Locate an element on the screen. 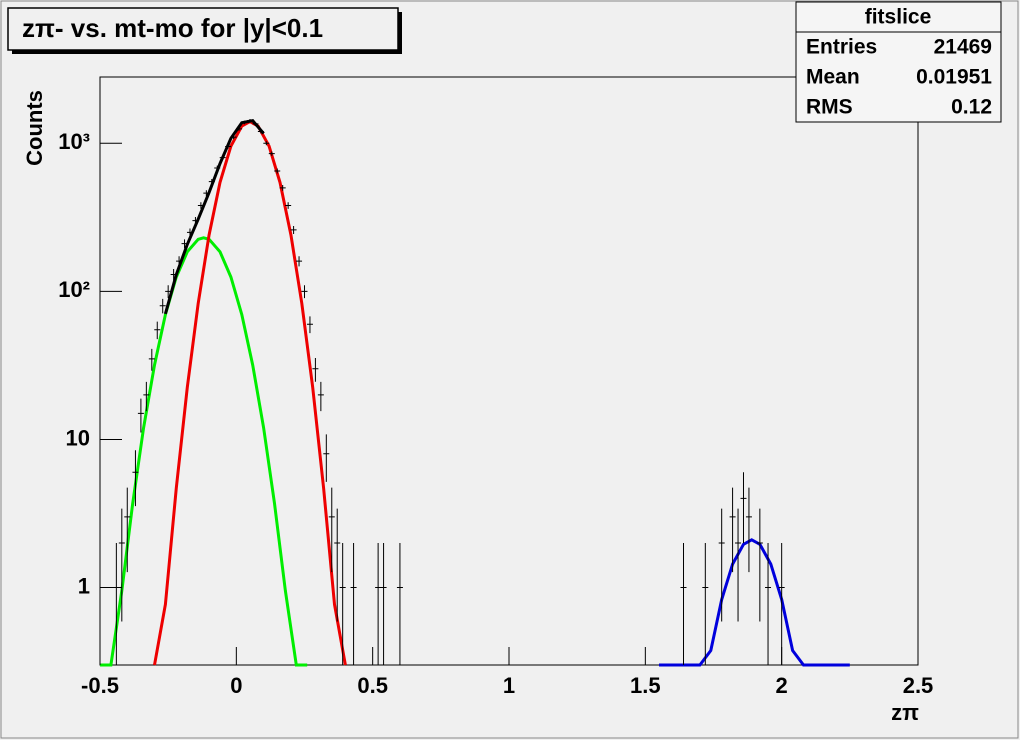  x-tick-label: 1.5 is located at coordinates (645, 685).